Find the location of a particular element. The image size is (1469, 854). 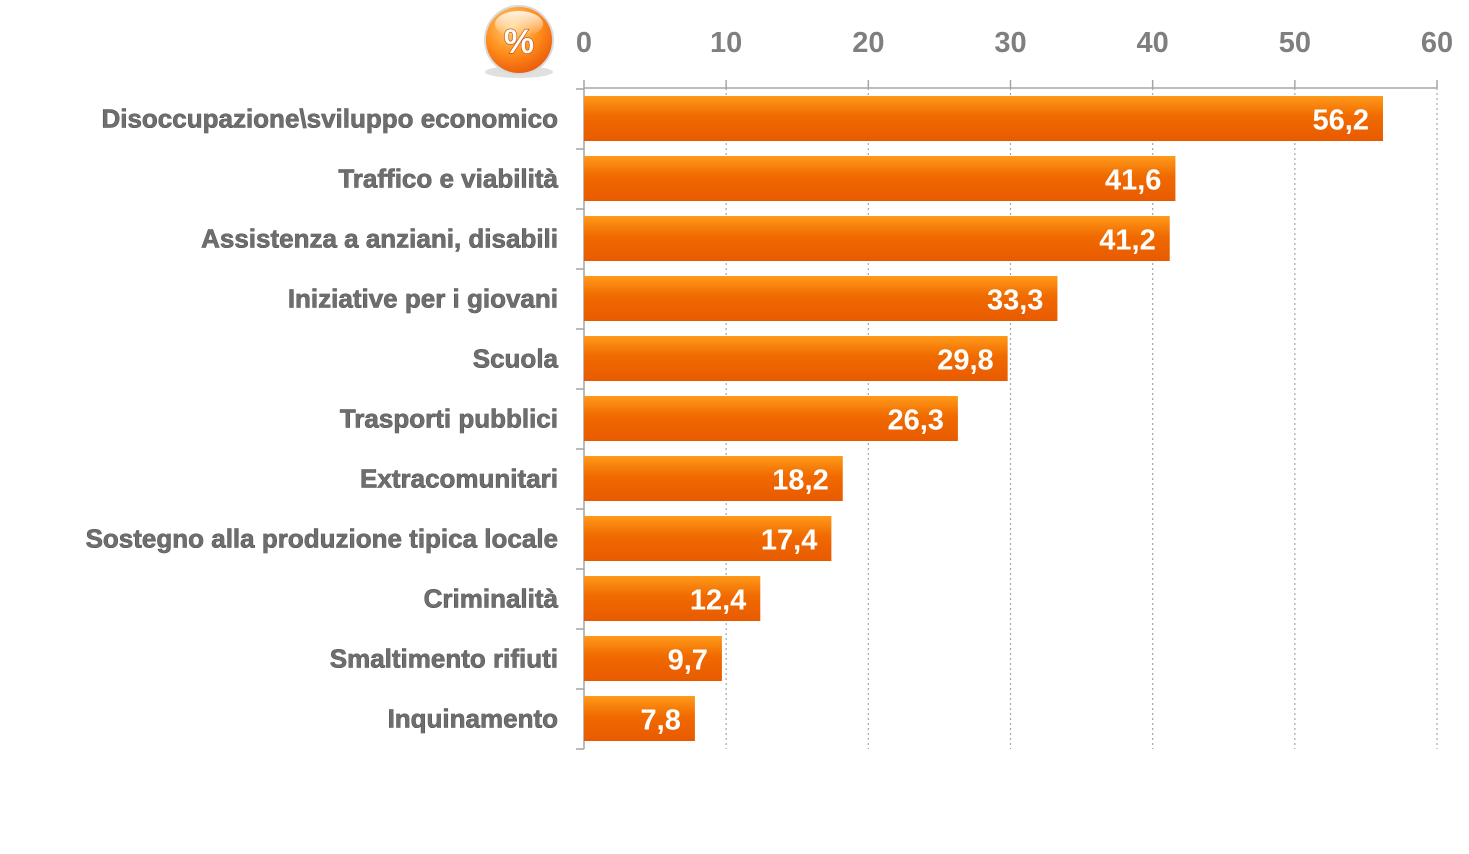

category-label: Disoccupazione\sviluppo economico is located at coordinates (329, 119).